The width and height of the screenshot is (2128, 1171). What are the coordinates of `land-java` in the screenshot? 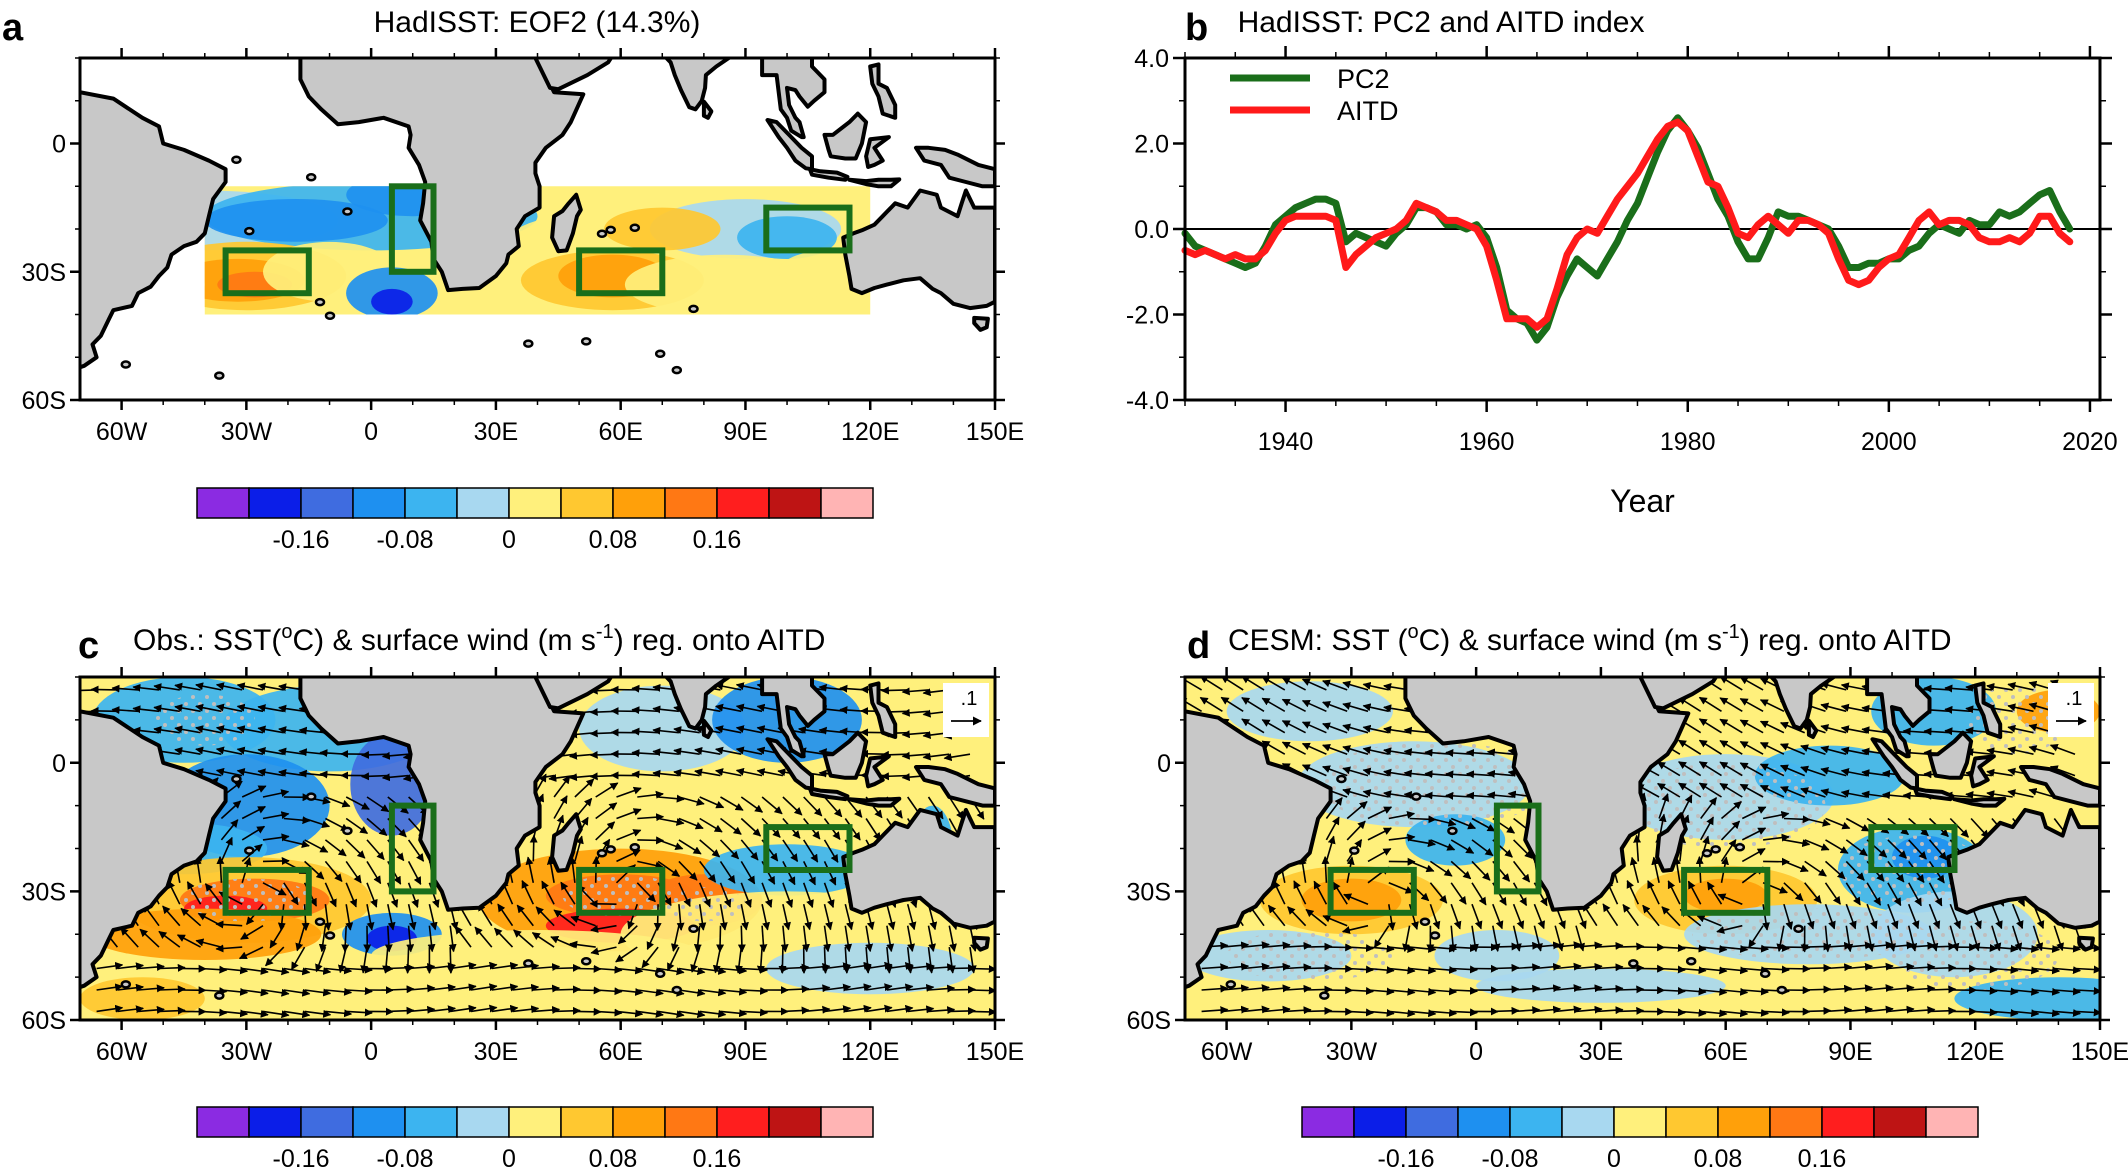 It's located at (828, 174).